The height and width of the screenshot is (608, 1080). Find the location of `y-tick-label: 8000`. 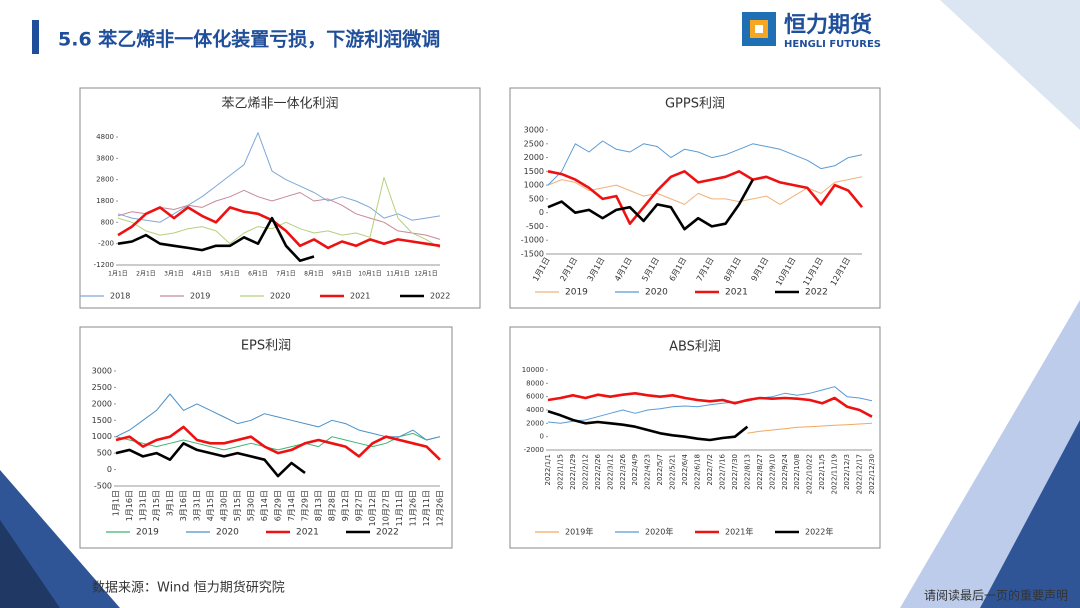

y-tick-label: 8000 is located at coordinates (535, 383).